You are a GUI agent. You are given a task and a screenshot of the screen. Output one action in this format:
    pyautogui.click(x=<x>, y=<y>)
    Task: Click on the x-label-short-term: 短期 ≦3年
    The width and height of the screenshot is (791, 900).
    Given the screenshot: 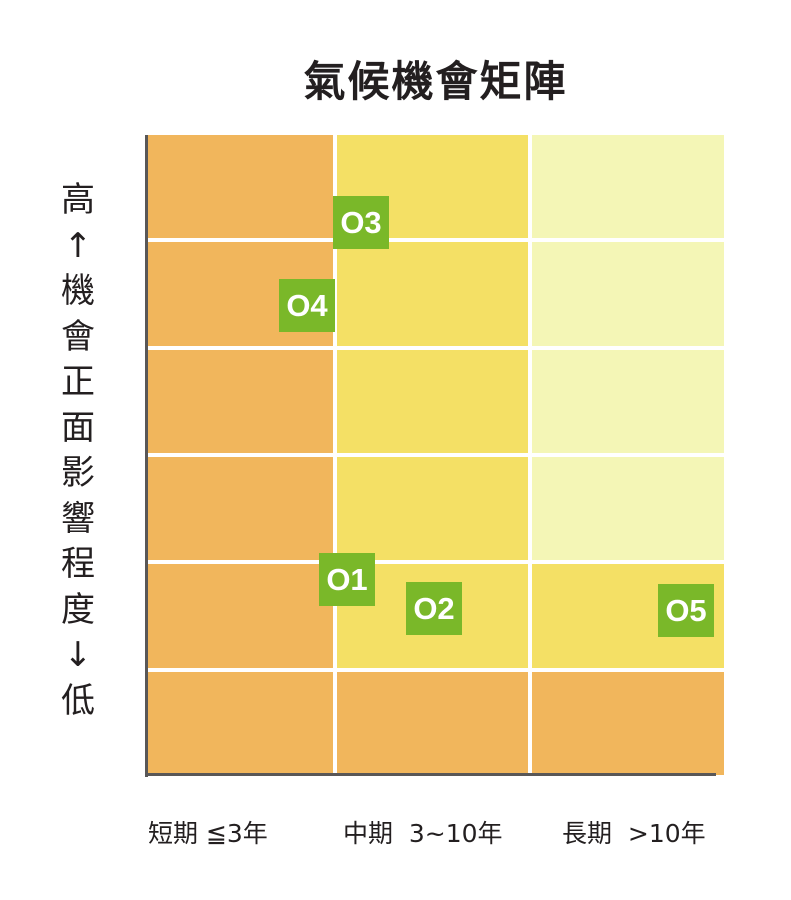 What is the action you would take?
    pyautogui.click(x=208, y=833)
    